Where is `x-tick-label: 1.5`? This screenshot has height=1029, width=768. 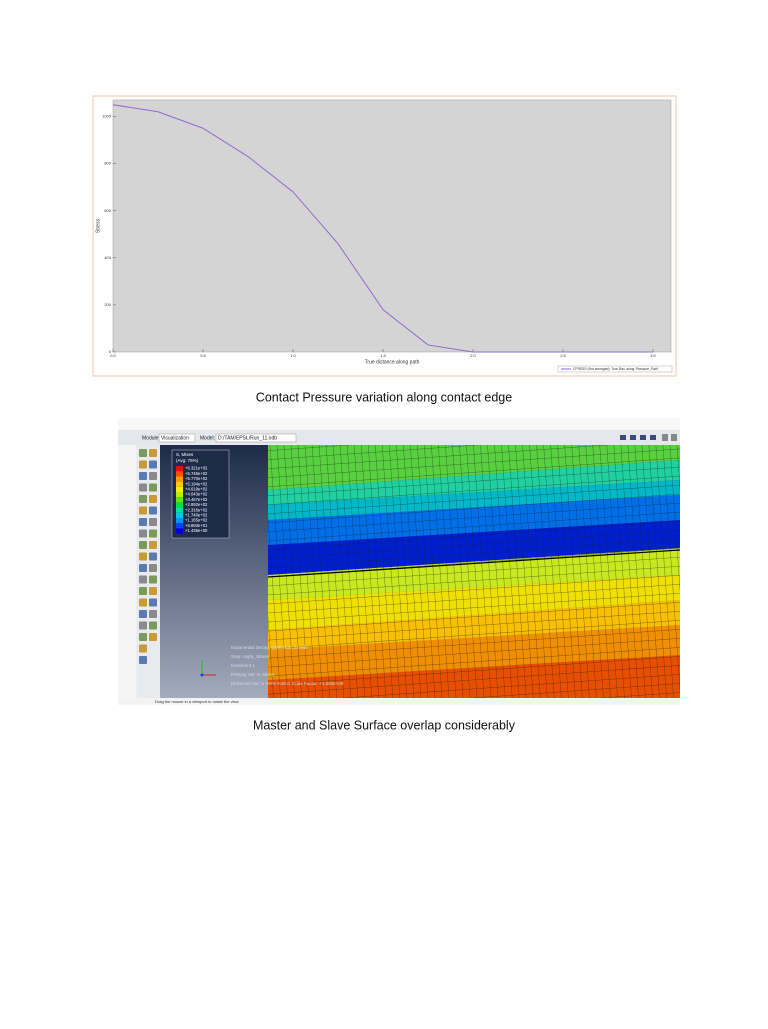
x-tick-label: 1.5 is located at coordinates (383, 355).